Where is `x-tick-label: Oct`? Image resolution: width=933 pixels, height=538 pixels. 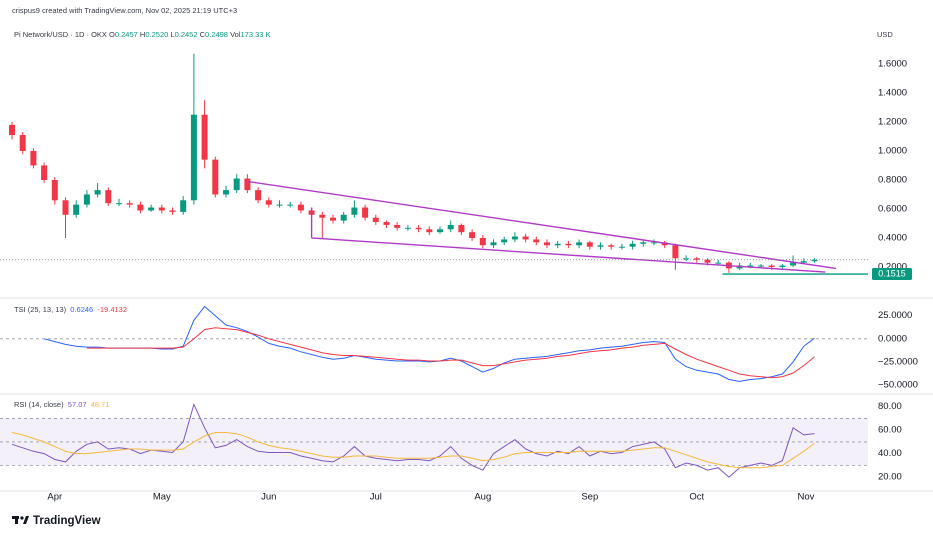 x-tick-label: Oct is located at coordinates (696, 497).